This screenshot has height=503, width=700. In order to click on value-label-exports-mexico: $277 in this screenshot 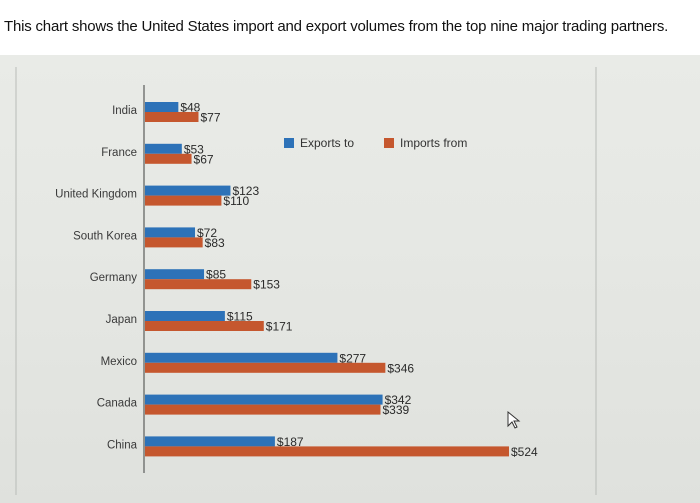, I will do `click(352, 358)`.